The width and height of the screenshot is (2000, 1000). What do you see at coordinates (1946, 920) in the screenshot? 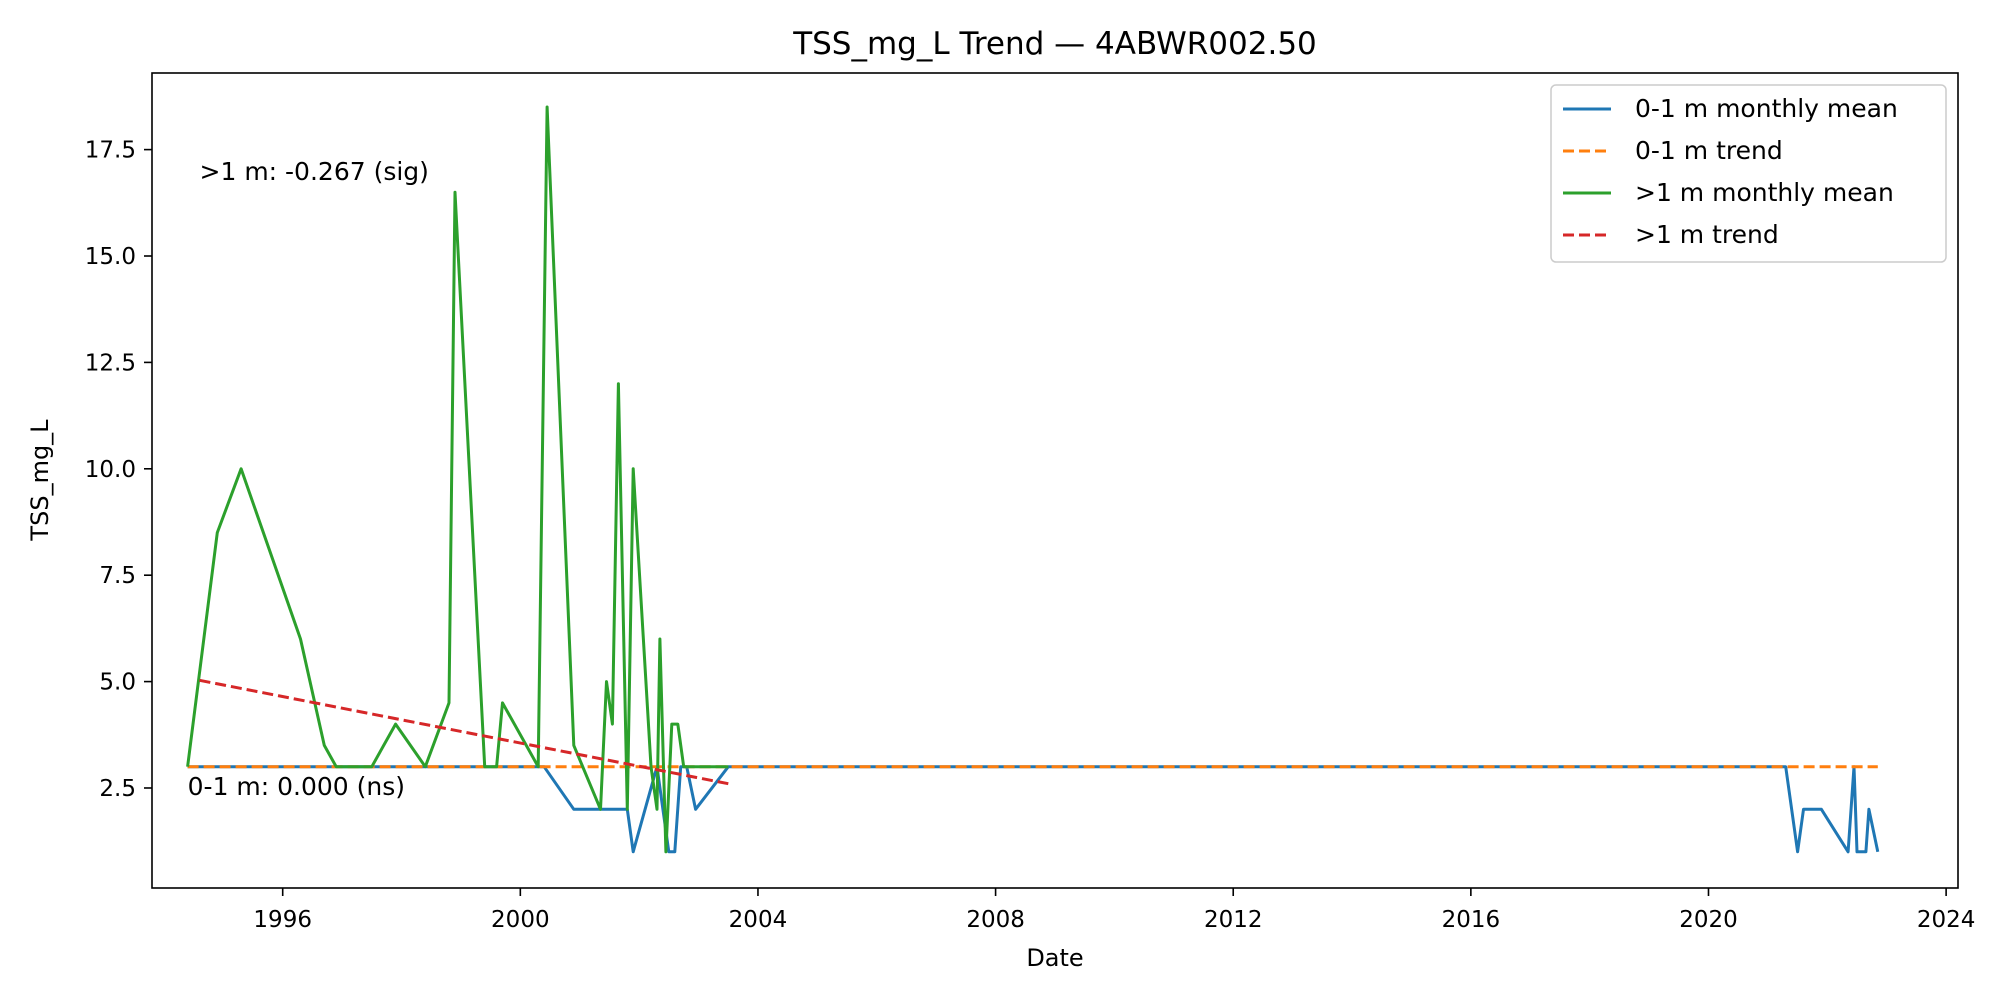
I see `x-tick-label: 2024` at bounding box center [1946, 920].